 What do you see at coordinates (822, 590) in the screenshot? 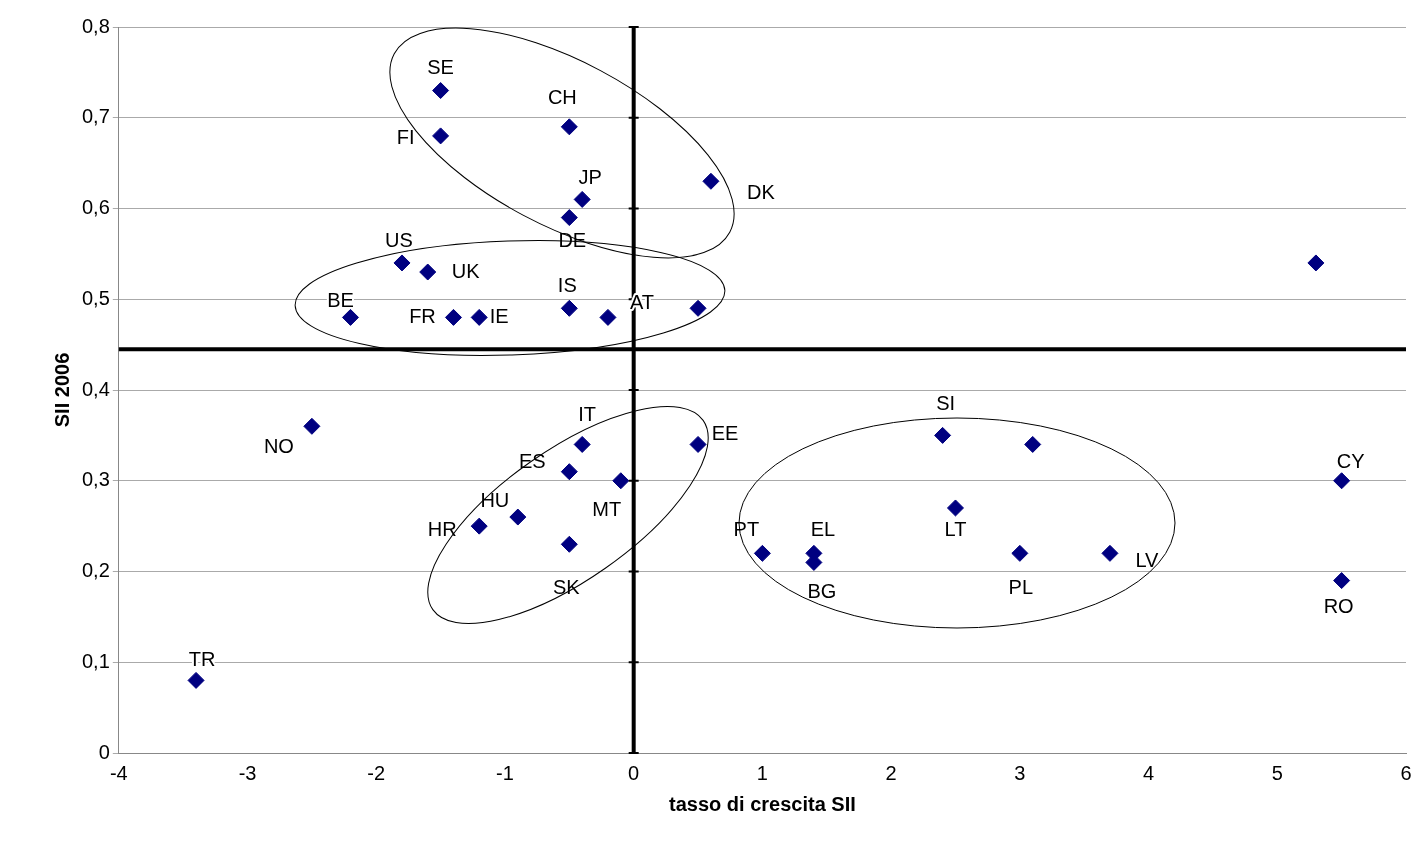
I see `annotation: BG` at bounding box center [822, 590].